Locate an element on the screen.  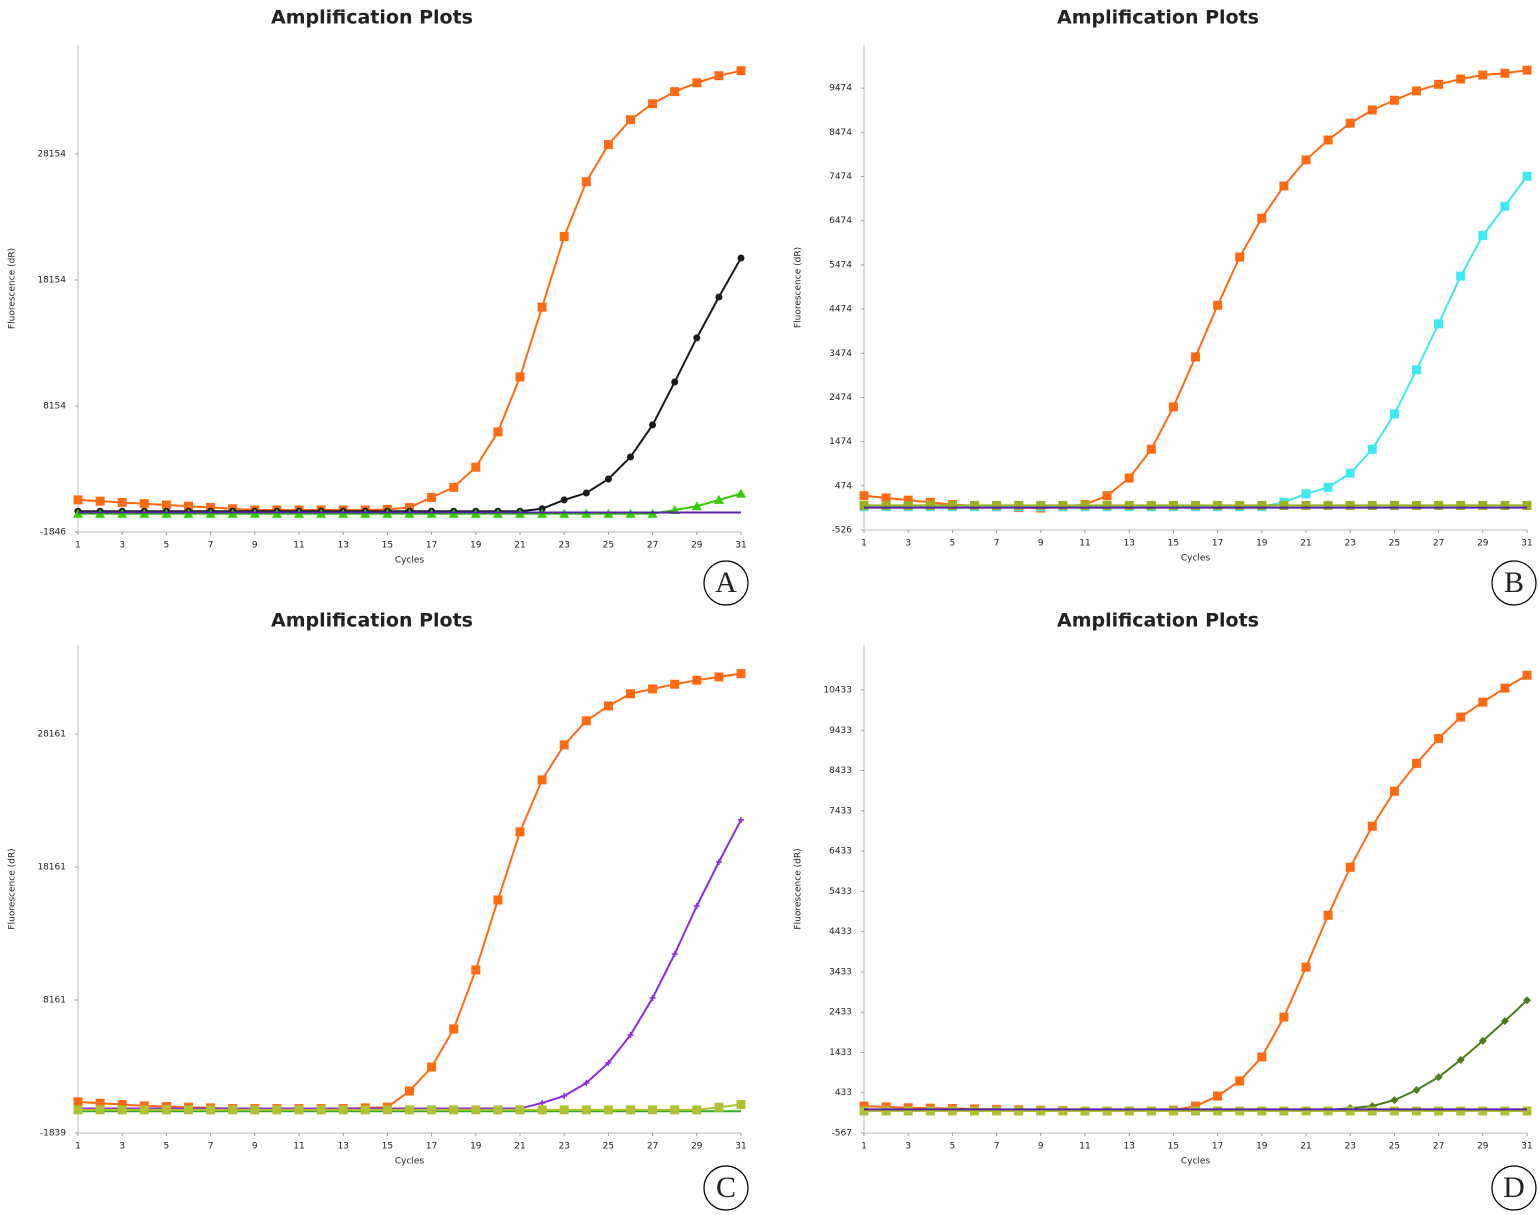
panel-letter: C is located at coordinates (726, 1187).